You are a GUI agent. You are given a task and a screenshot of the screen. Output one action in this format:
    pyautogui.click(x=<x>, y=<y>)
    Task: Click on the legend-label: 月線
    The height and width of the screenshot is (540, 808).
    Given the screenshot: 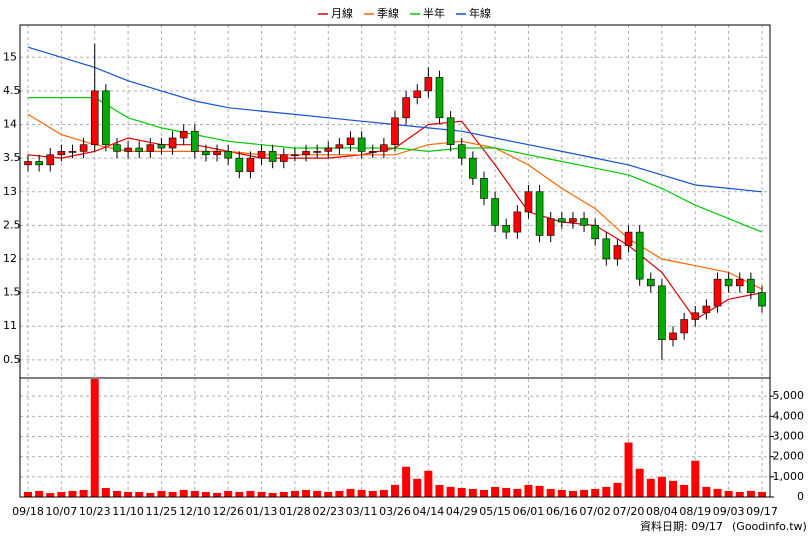 What is the action you would take?
    pyautogui.click(x=342, y=13)
    